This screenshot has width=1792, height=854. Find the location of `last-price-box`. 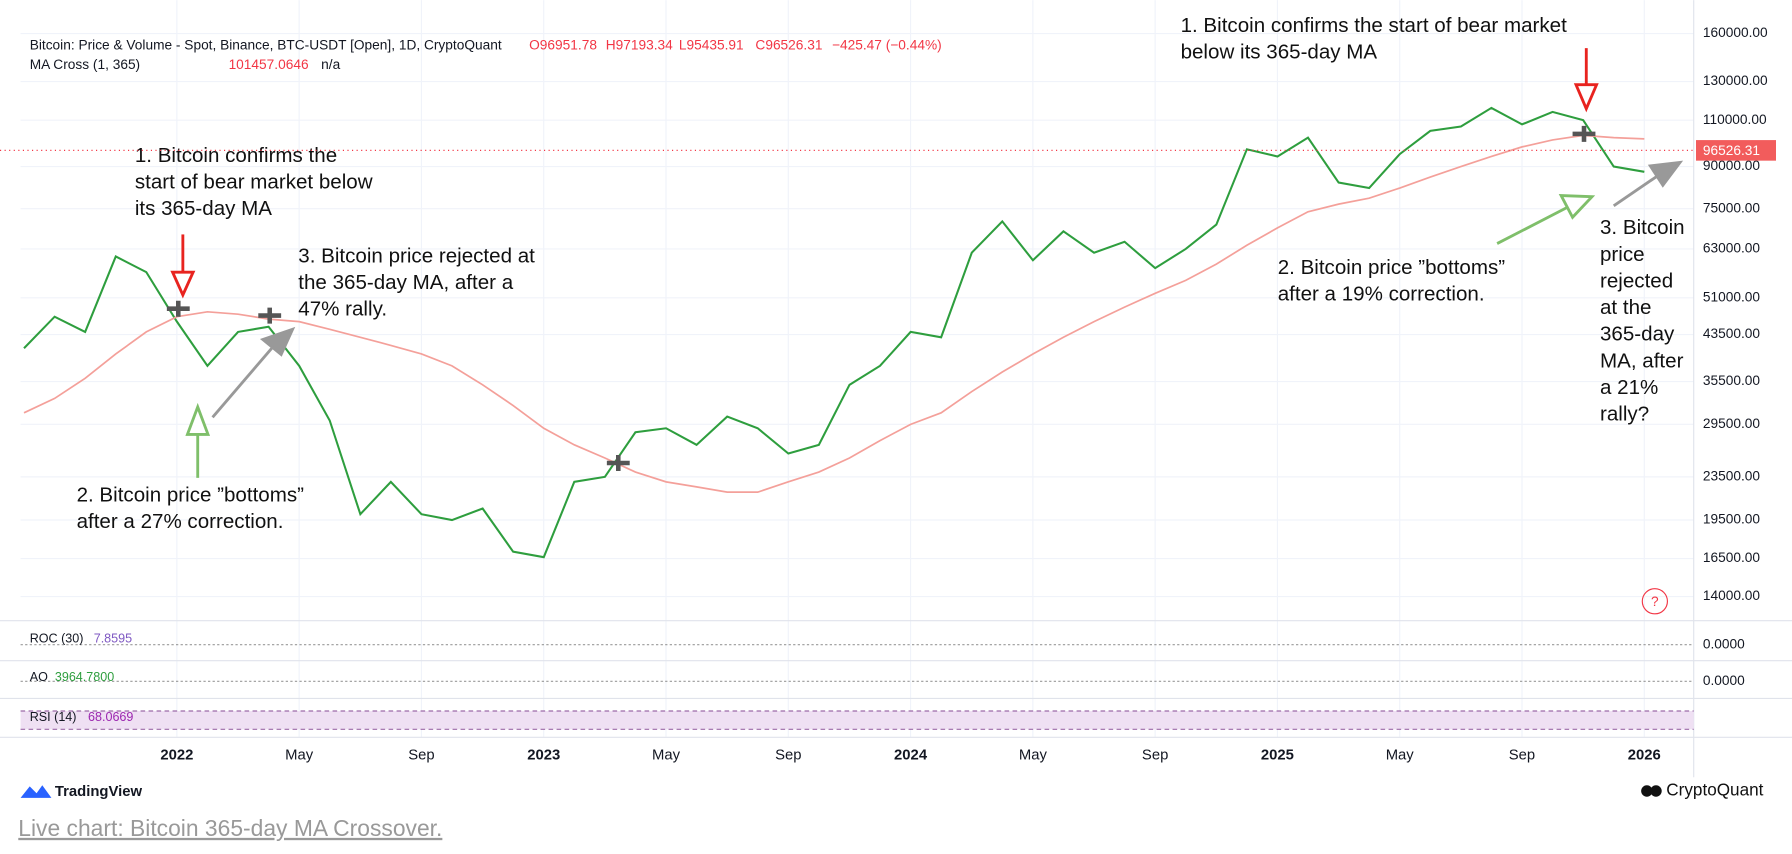

last-price-box is located at coordinates (1736, 150).